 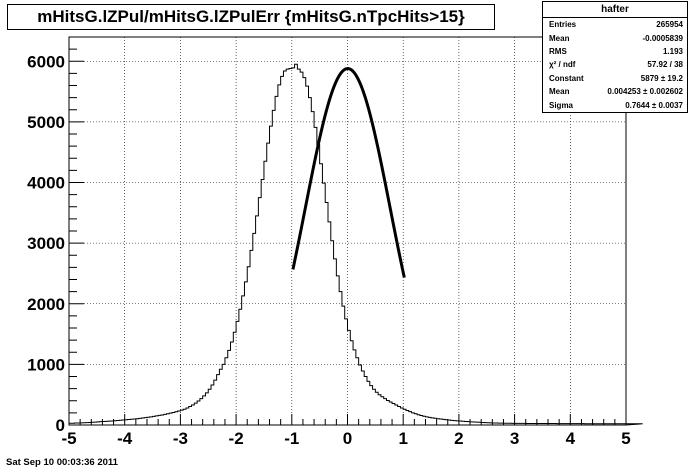 I want to click on stats-value: 265954, so click(x=669, y=25).